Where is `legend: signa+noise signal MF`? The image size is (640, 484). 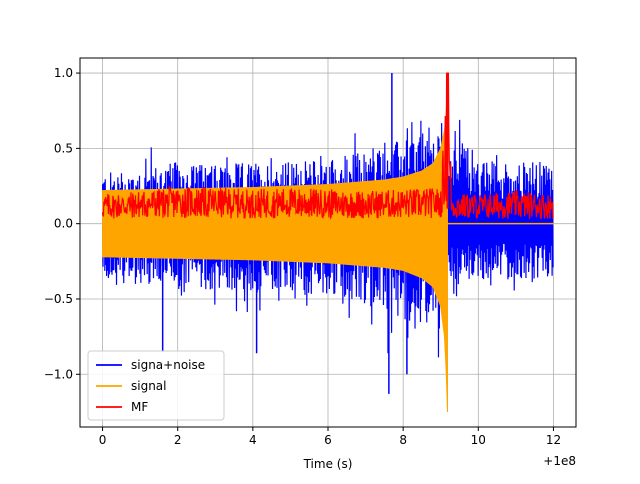
legend: signa+noise signal MF is located at coordinates (156, 385).